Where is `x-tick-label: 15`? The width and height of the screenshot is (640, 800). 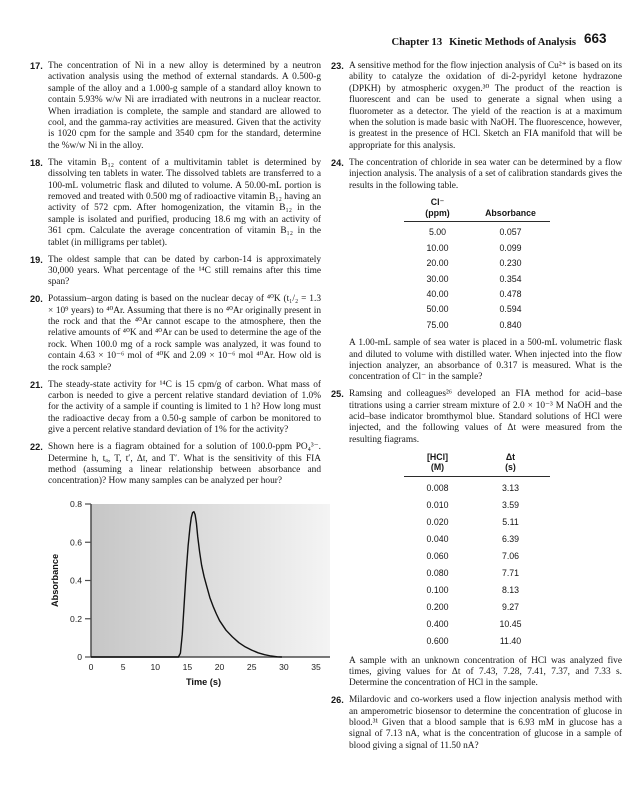
x-tick-label: 15 is located at coordinates (188, 667).